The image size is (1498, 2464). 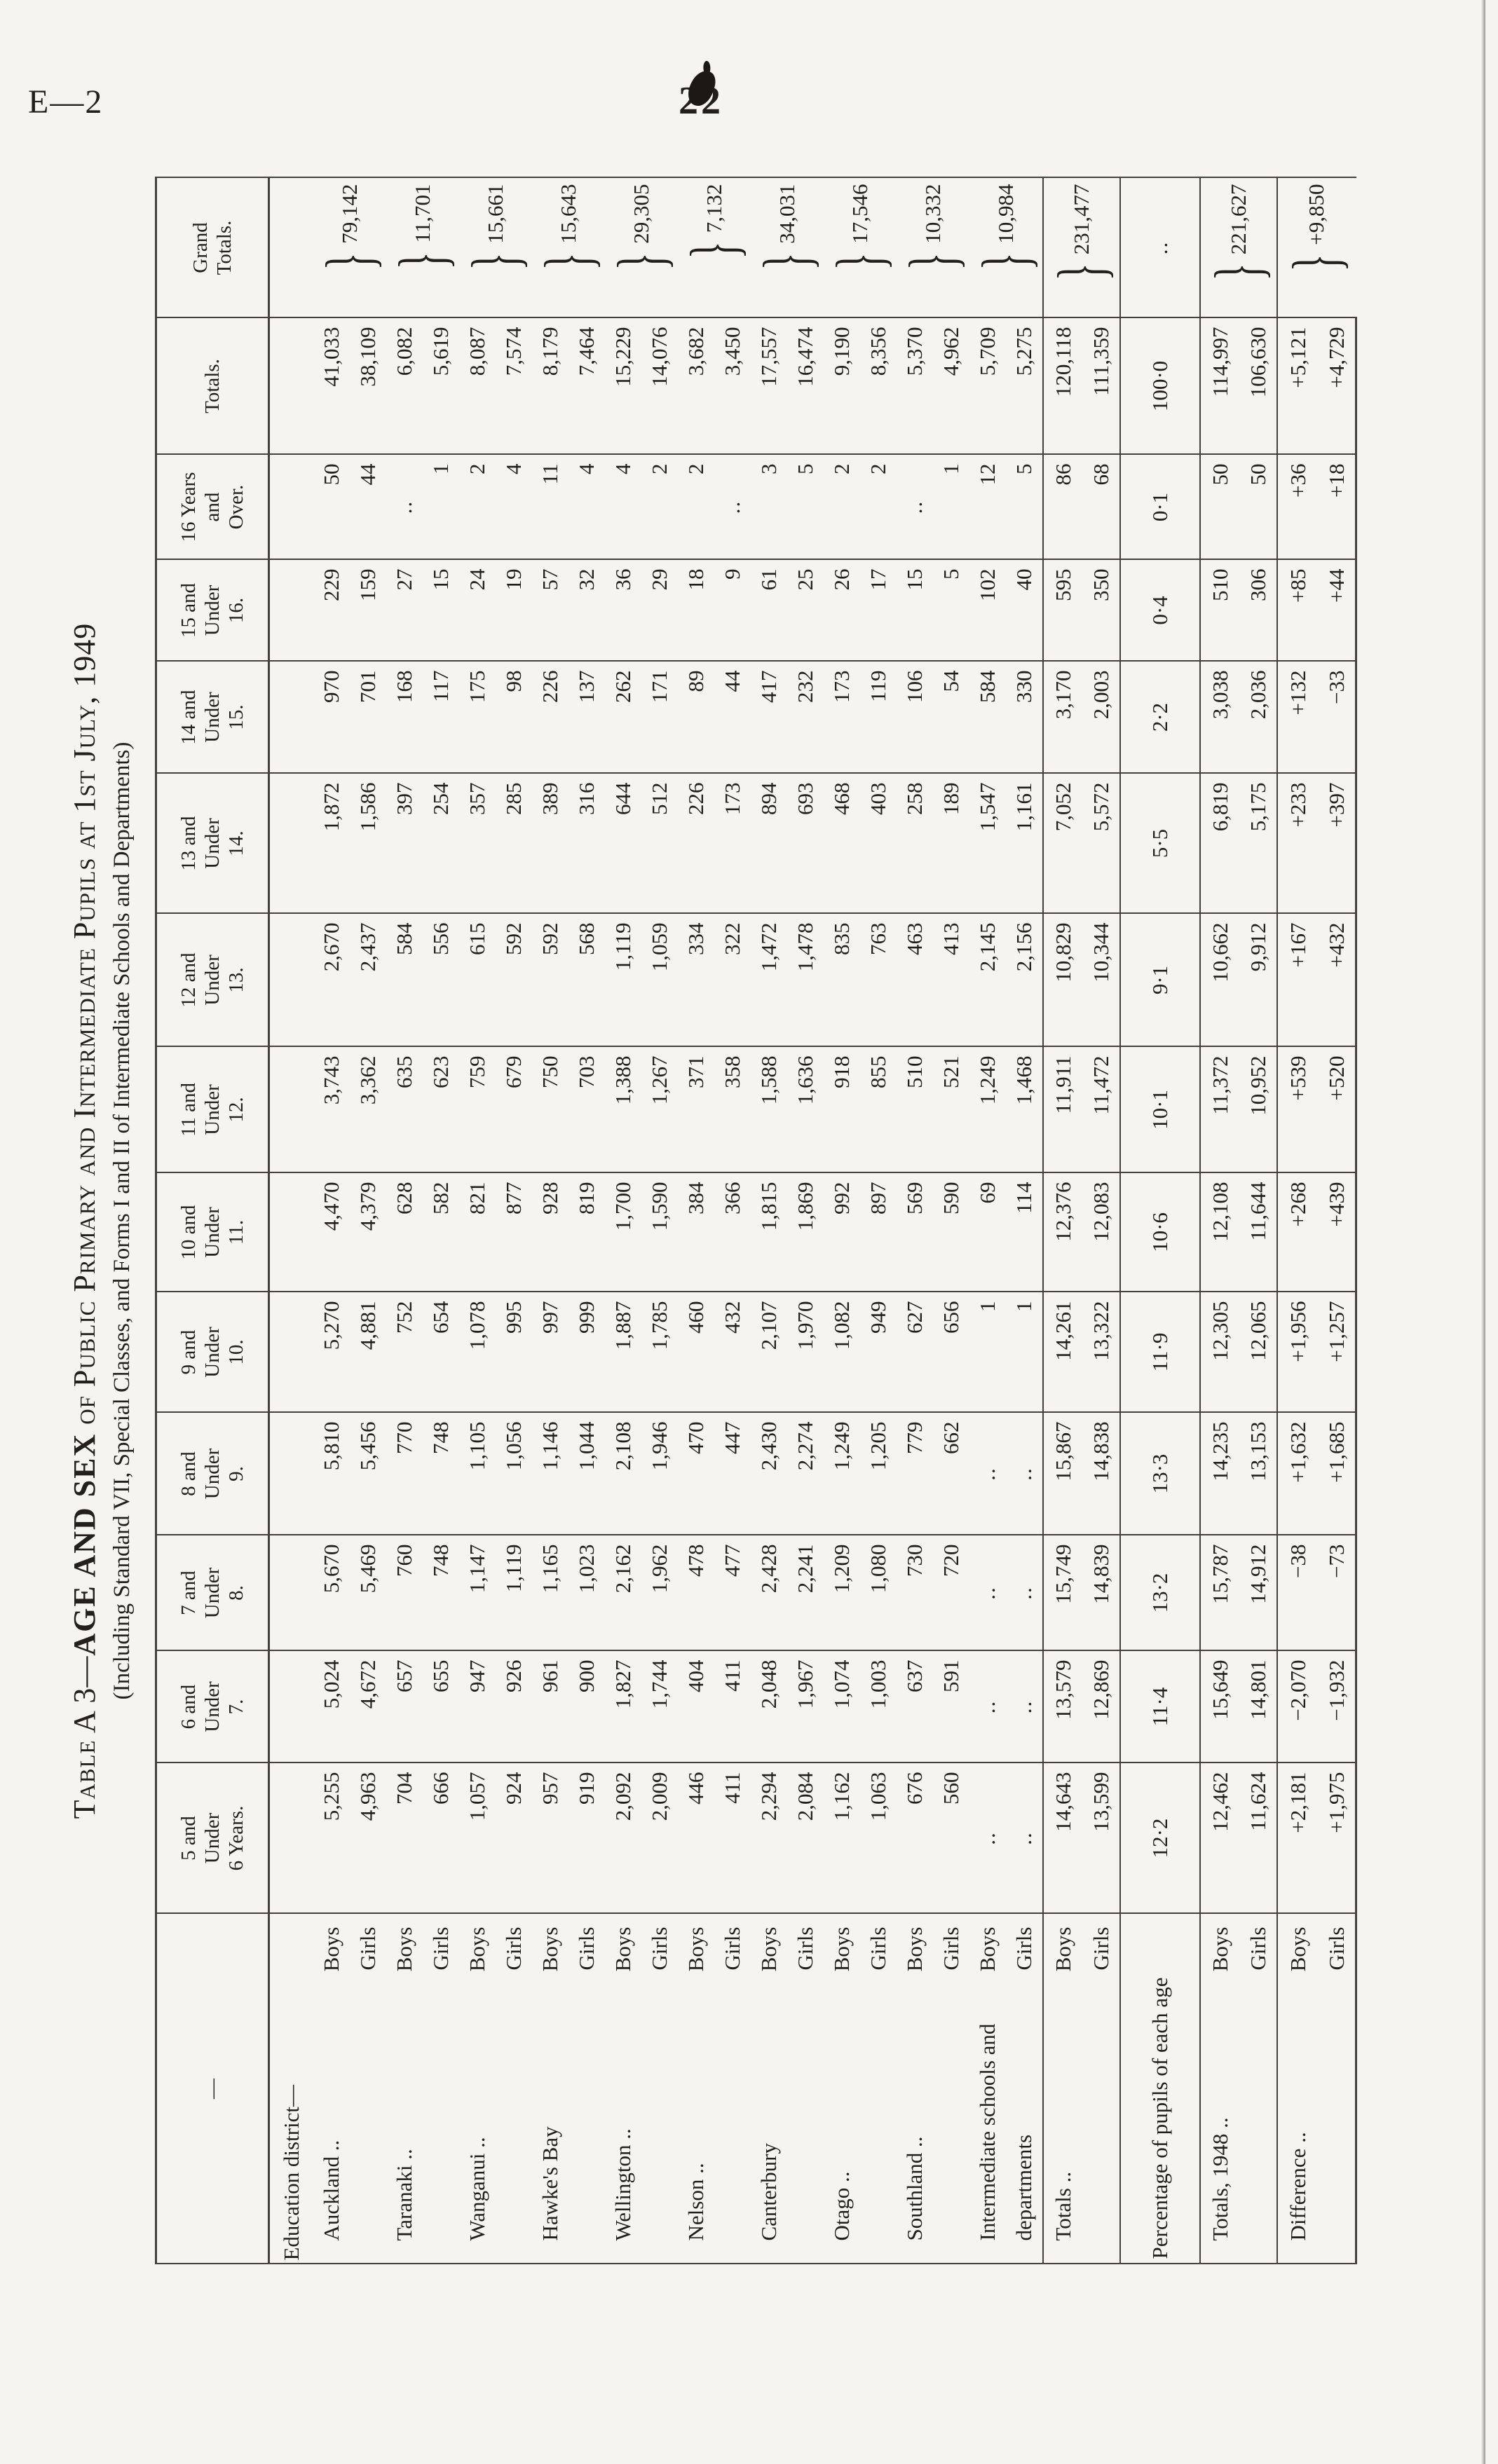 What do you see at coordinates (878, 507) in the screenshot?
I see `data-cell: 2` at bounding box center [878, 507].